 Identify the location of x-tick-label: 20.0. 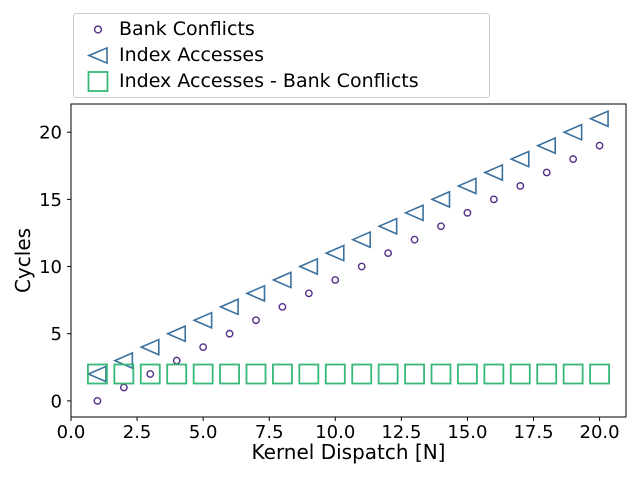
(600, 432).